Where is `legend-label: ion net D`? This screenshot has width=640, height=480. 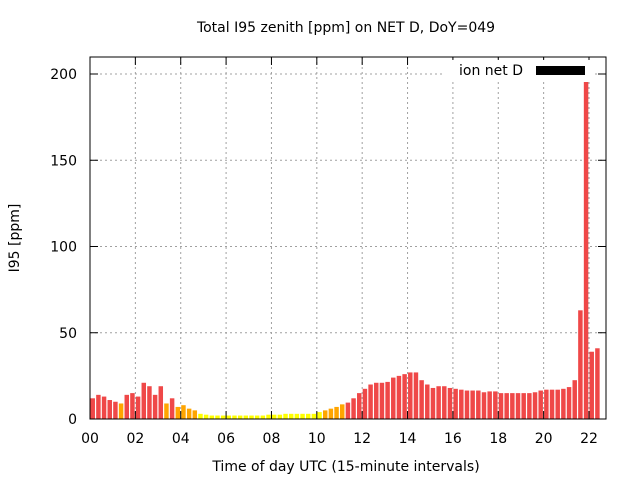 legend-label: ion net D is located at coordinates (491, 71).